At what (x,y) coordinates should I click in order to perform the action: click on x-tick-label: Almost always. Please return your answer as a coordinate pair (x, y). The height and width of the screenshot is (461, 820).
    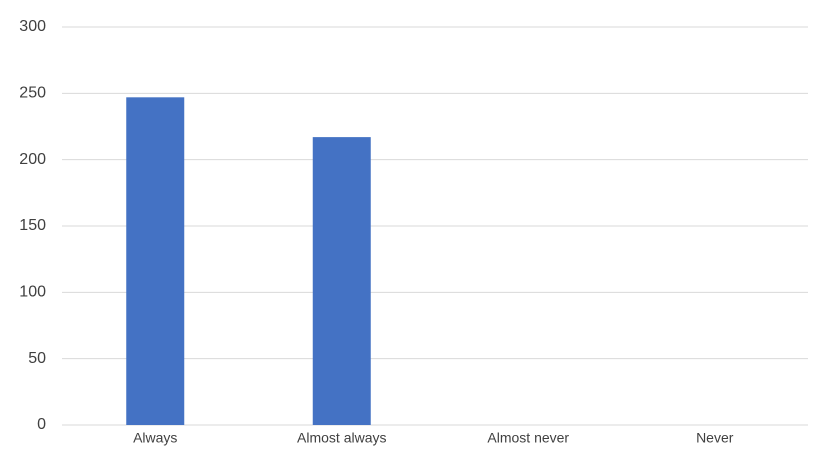
    Looking at the image, I should click on (341, 438).